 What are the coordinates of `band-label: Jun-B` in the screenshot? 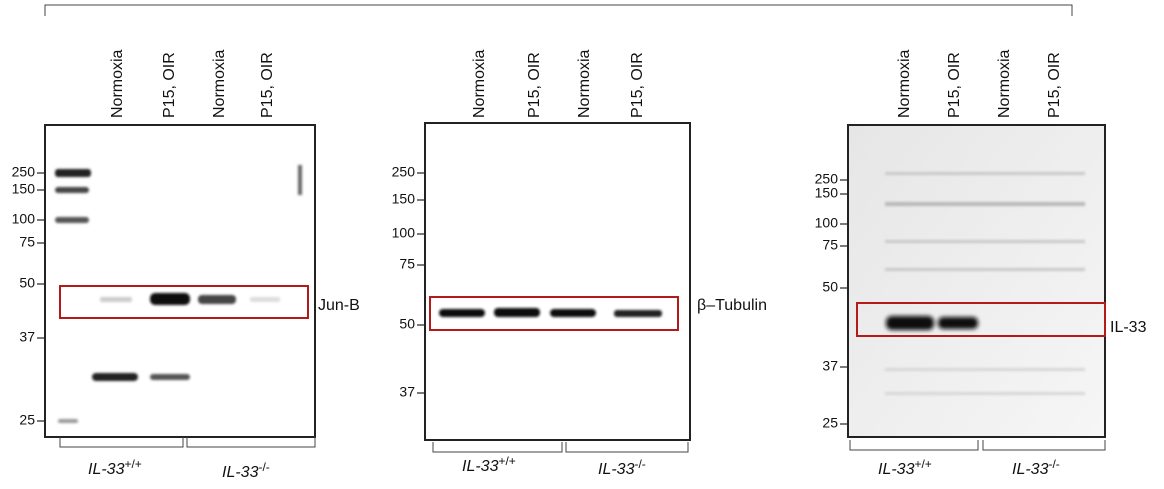 It's located at (339, 305).